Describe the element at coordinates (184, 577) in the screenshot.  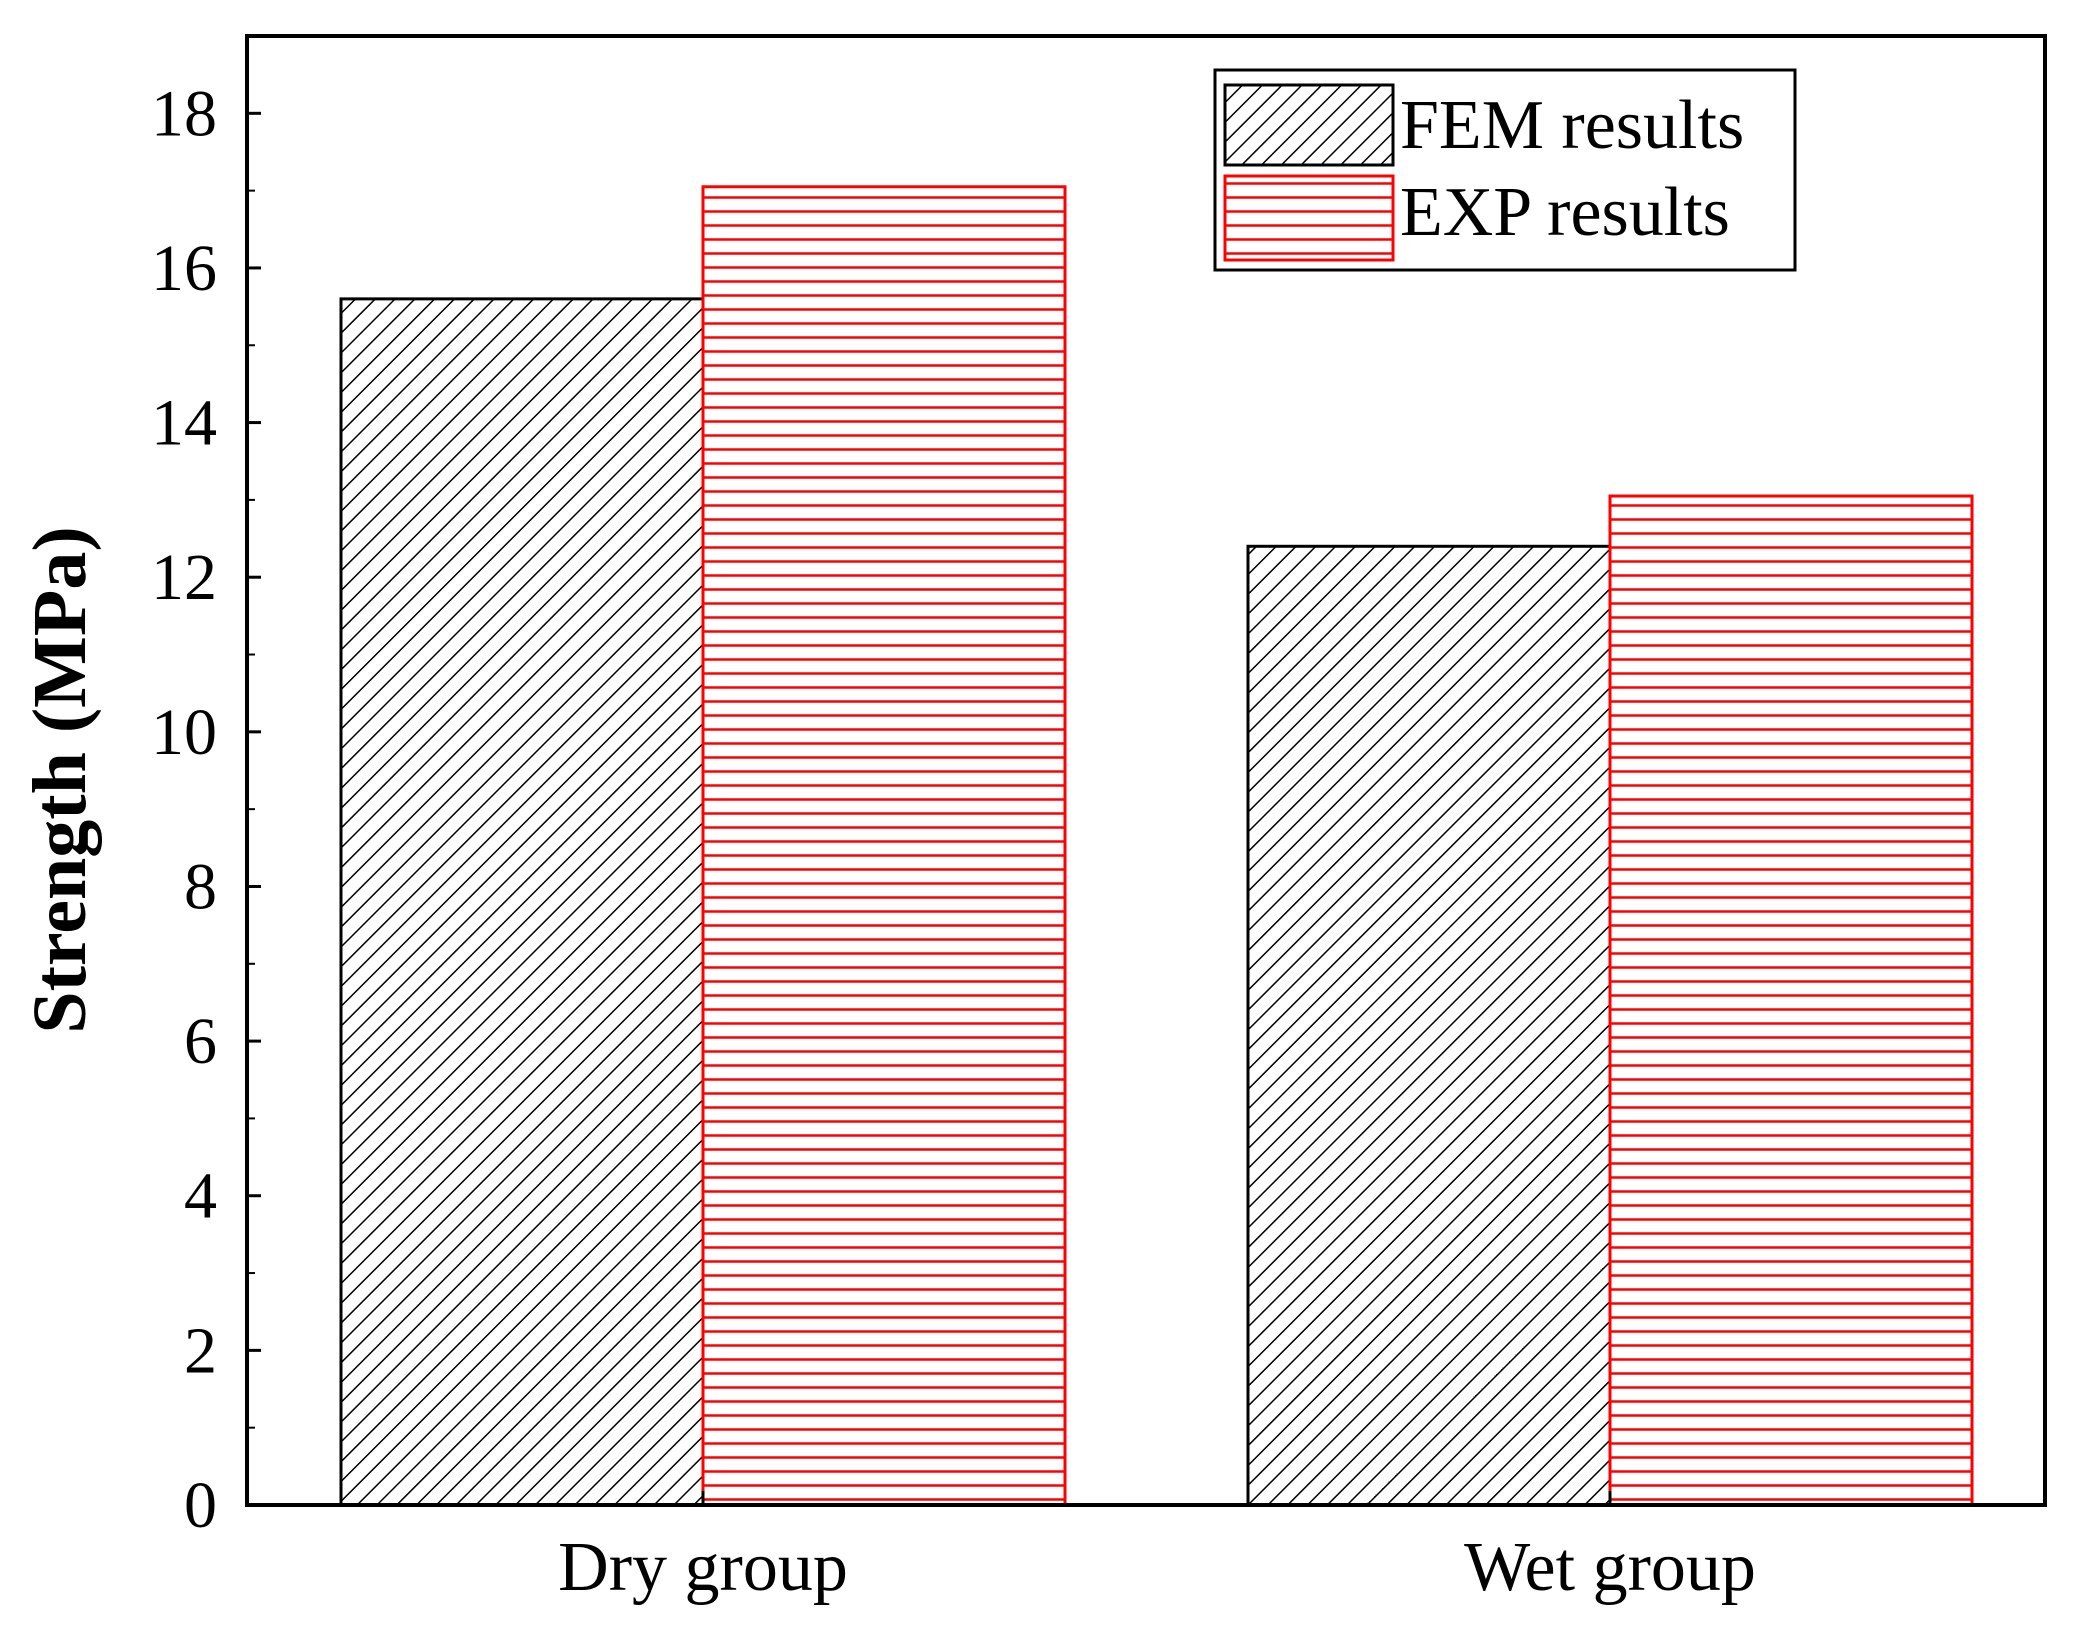
I see `y-tick-label: 12` at that location.